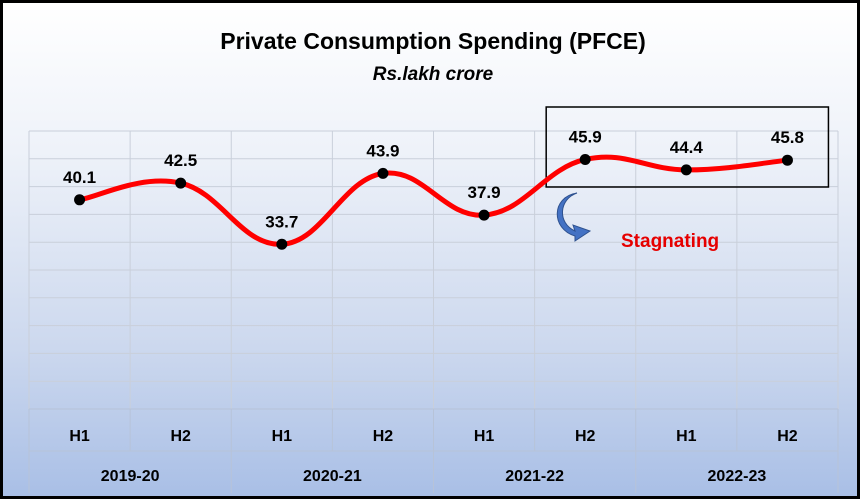  I want to click on data-label: 45.9, so click(585, 136).